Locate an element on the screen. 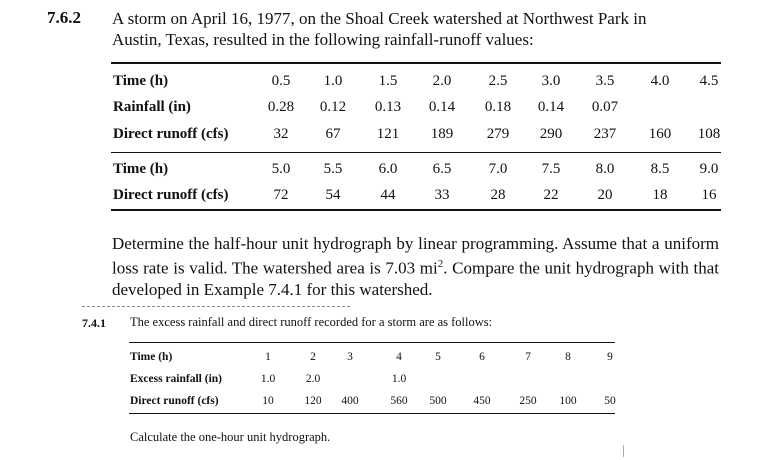  question-superscript: 2 is located at coordinates (440, 264).